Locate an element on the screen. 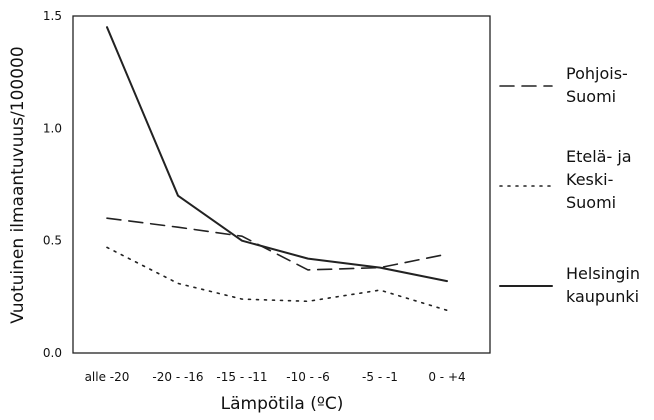 This screenshot has width=654, height=420. y-axis-label: Vuotuinen ilmaantuvuus/100000 is located at coordinates (18, 184).